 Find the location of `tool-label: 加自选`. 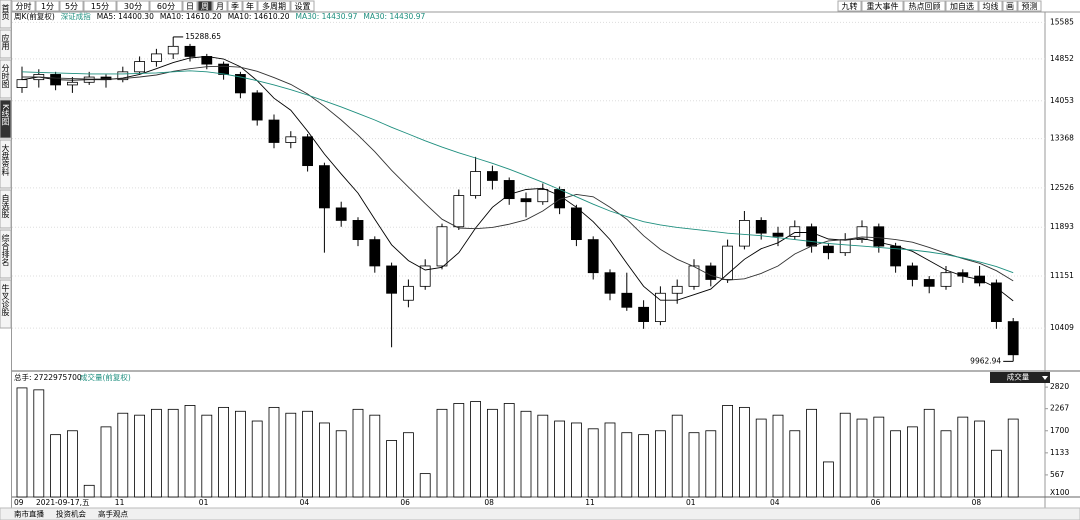

tool-label: 加自选 is located at coordinates (962, 6).